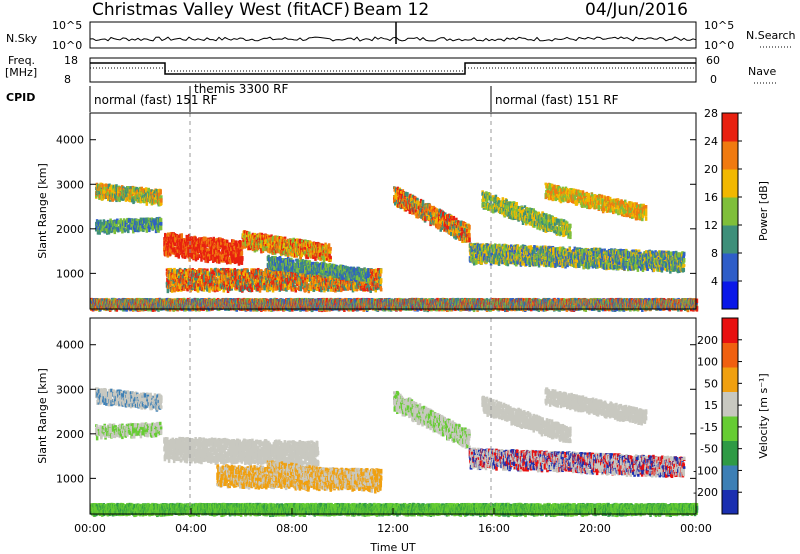 The height and width of the screenshot is (554, 800). Describe the element at coordinates (241, 89) in the screenshot. I see `mode-label-2: themis 3300 RF` at that location.